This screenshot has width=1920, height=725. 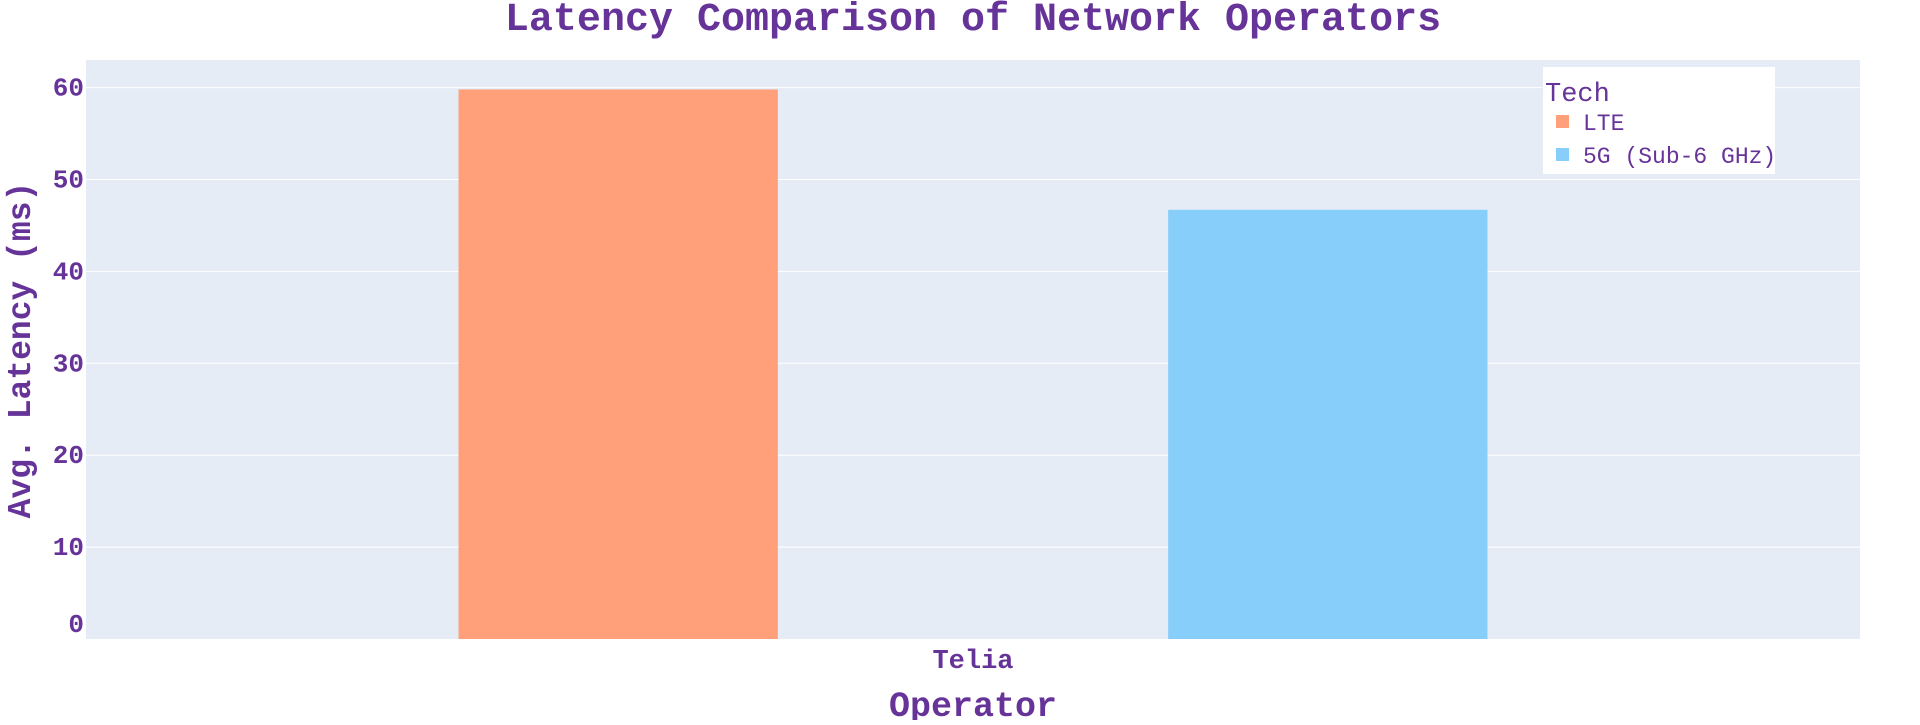 What do you see at coordinates (1679, 157) in the screenshot?
I see `legend-label: 5G (Sub-6 GHz)` at bounding box center [1679, 157].